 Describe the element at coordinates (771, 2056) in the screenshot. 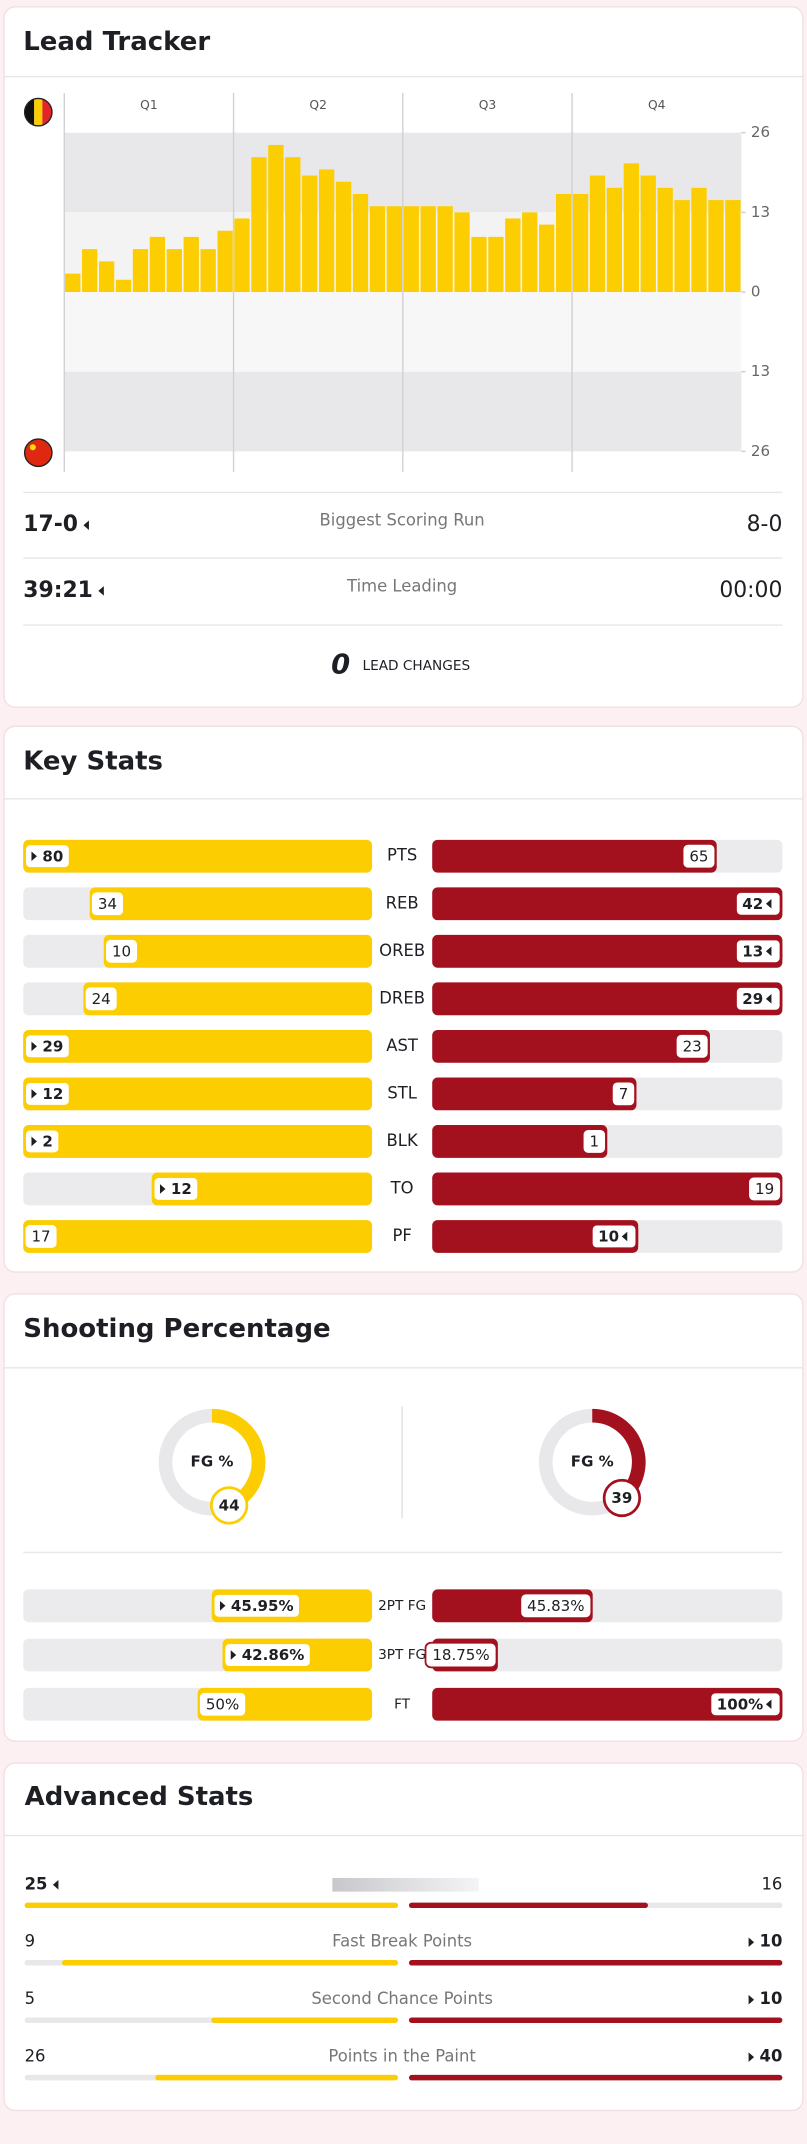

I see `away-value: 40` at that location.